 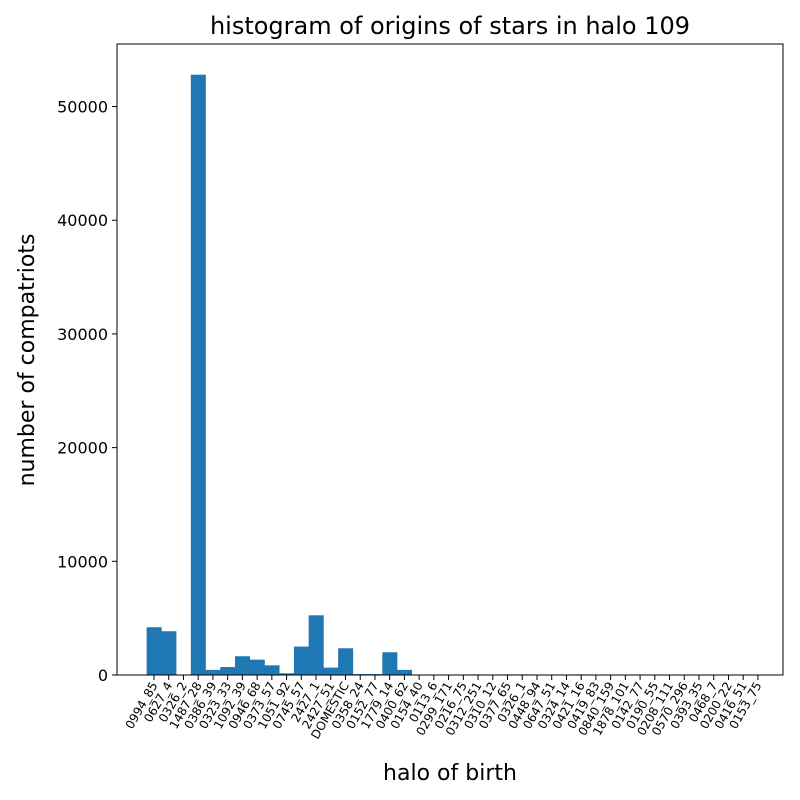 I want to click on y-tick-label: 10000, so click(x=82, y=561).